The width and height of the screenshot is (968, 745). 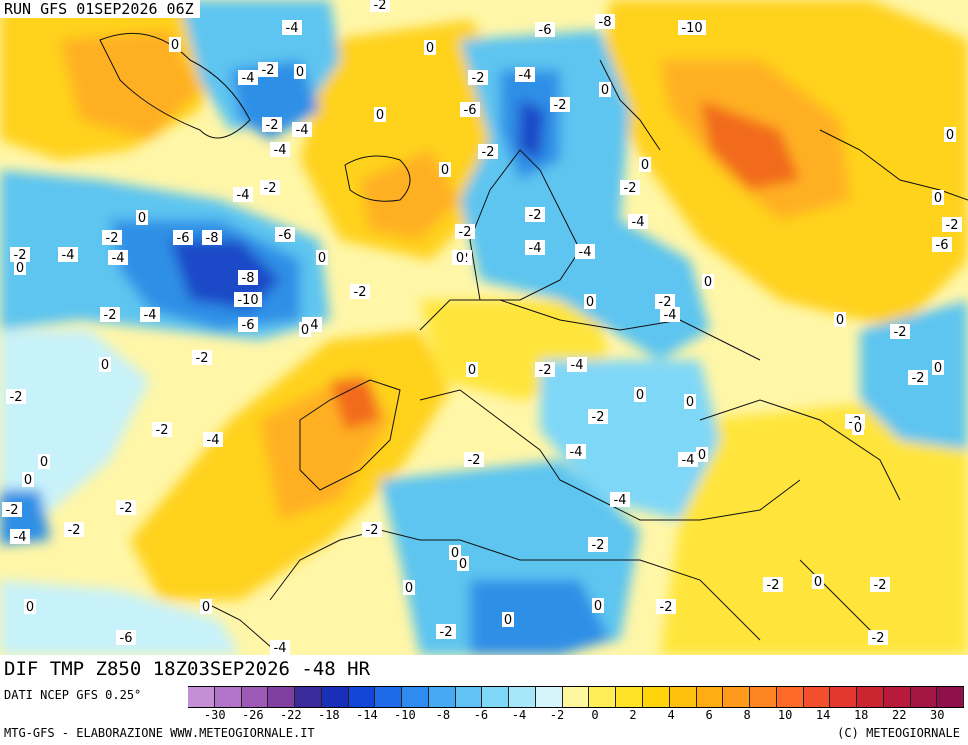 I want to click on legend-tick-label: 0, so click(x=595, y=715).